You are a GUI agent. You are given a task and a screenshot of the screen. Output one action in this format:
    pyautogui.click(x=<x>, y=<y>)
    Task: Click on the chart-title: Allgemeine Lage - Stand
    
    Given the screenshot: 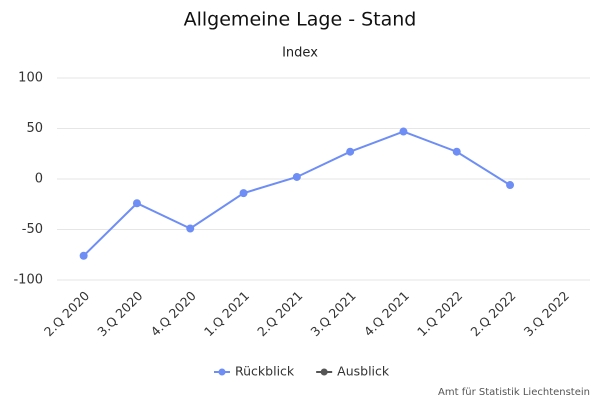 What is the action you would take?
    pyautogui.click(x=300, y=20)
    